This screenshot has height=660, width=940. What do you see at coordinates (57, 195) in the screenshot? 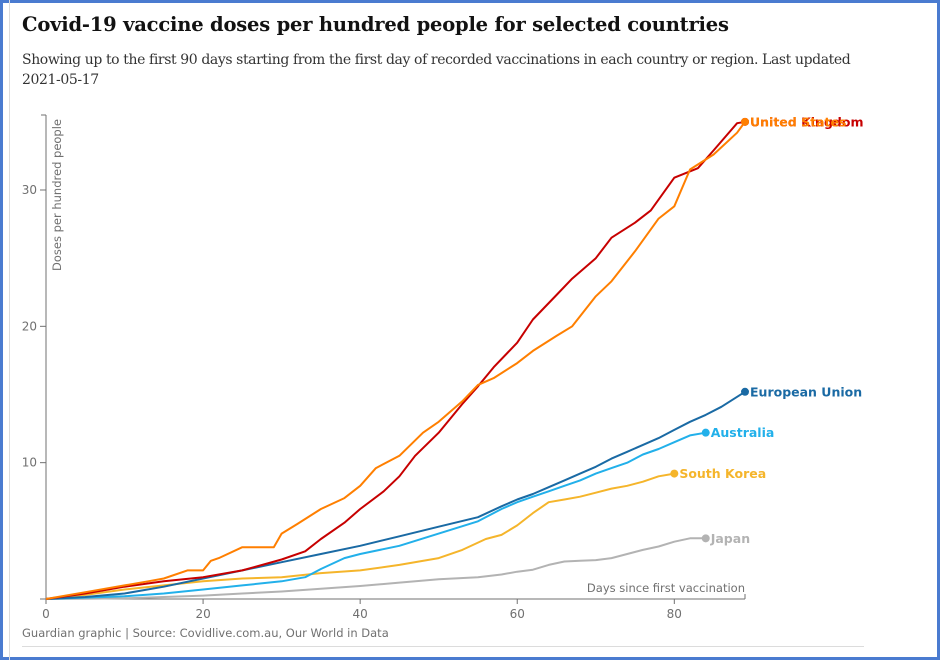
I see `y-axis-title: Doses per hundred people` at bounding box center [57, 195].